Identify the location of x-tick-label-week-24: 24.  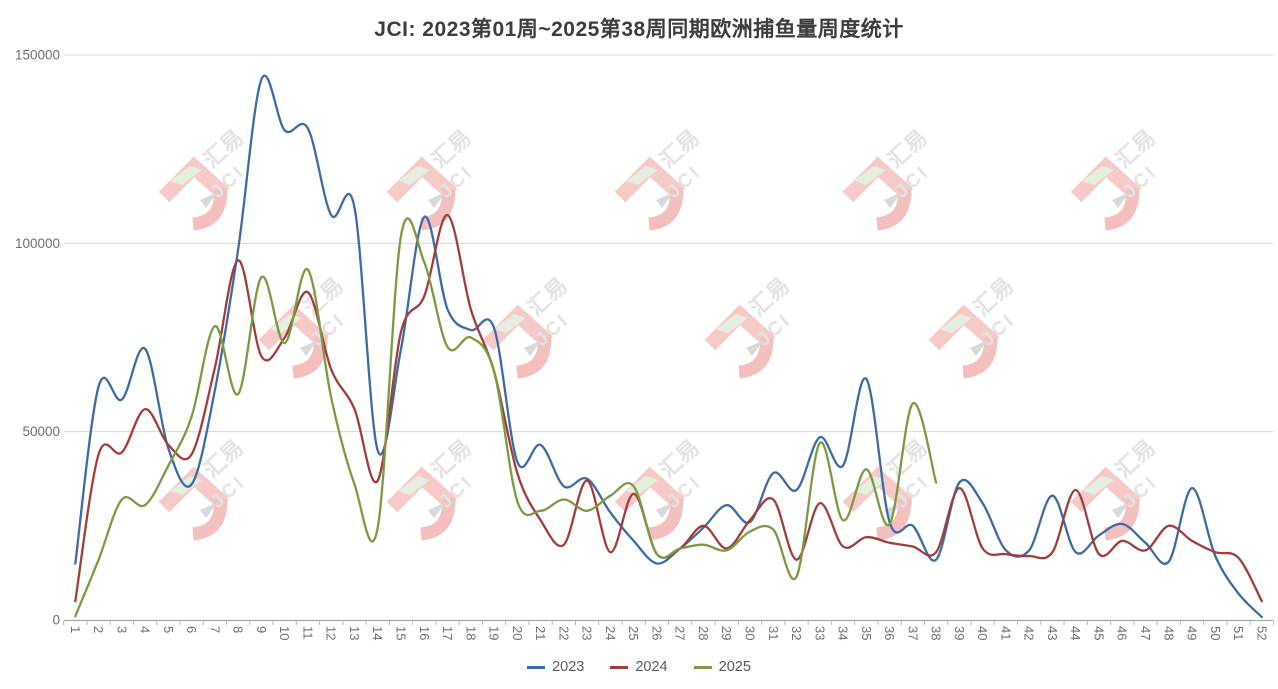
(610, 633).